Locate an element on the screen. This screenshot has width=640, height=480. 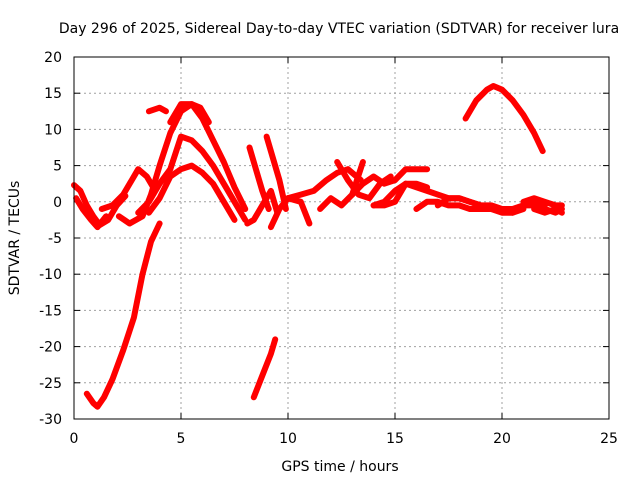
y-tick-label: -30 is located at coordinates (50, 420).